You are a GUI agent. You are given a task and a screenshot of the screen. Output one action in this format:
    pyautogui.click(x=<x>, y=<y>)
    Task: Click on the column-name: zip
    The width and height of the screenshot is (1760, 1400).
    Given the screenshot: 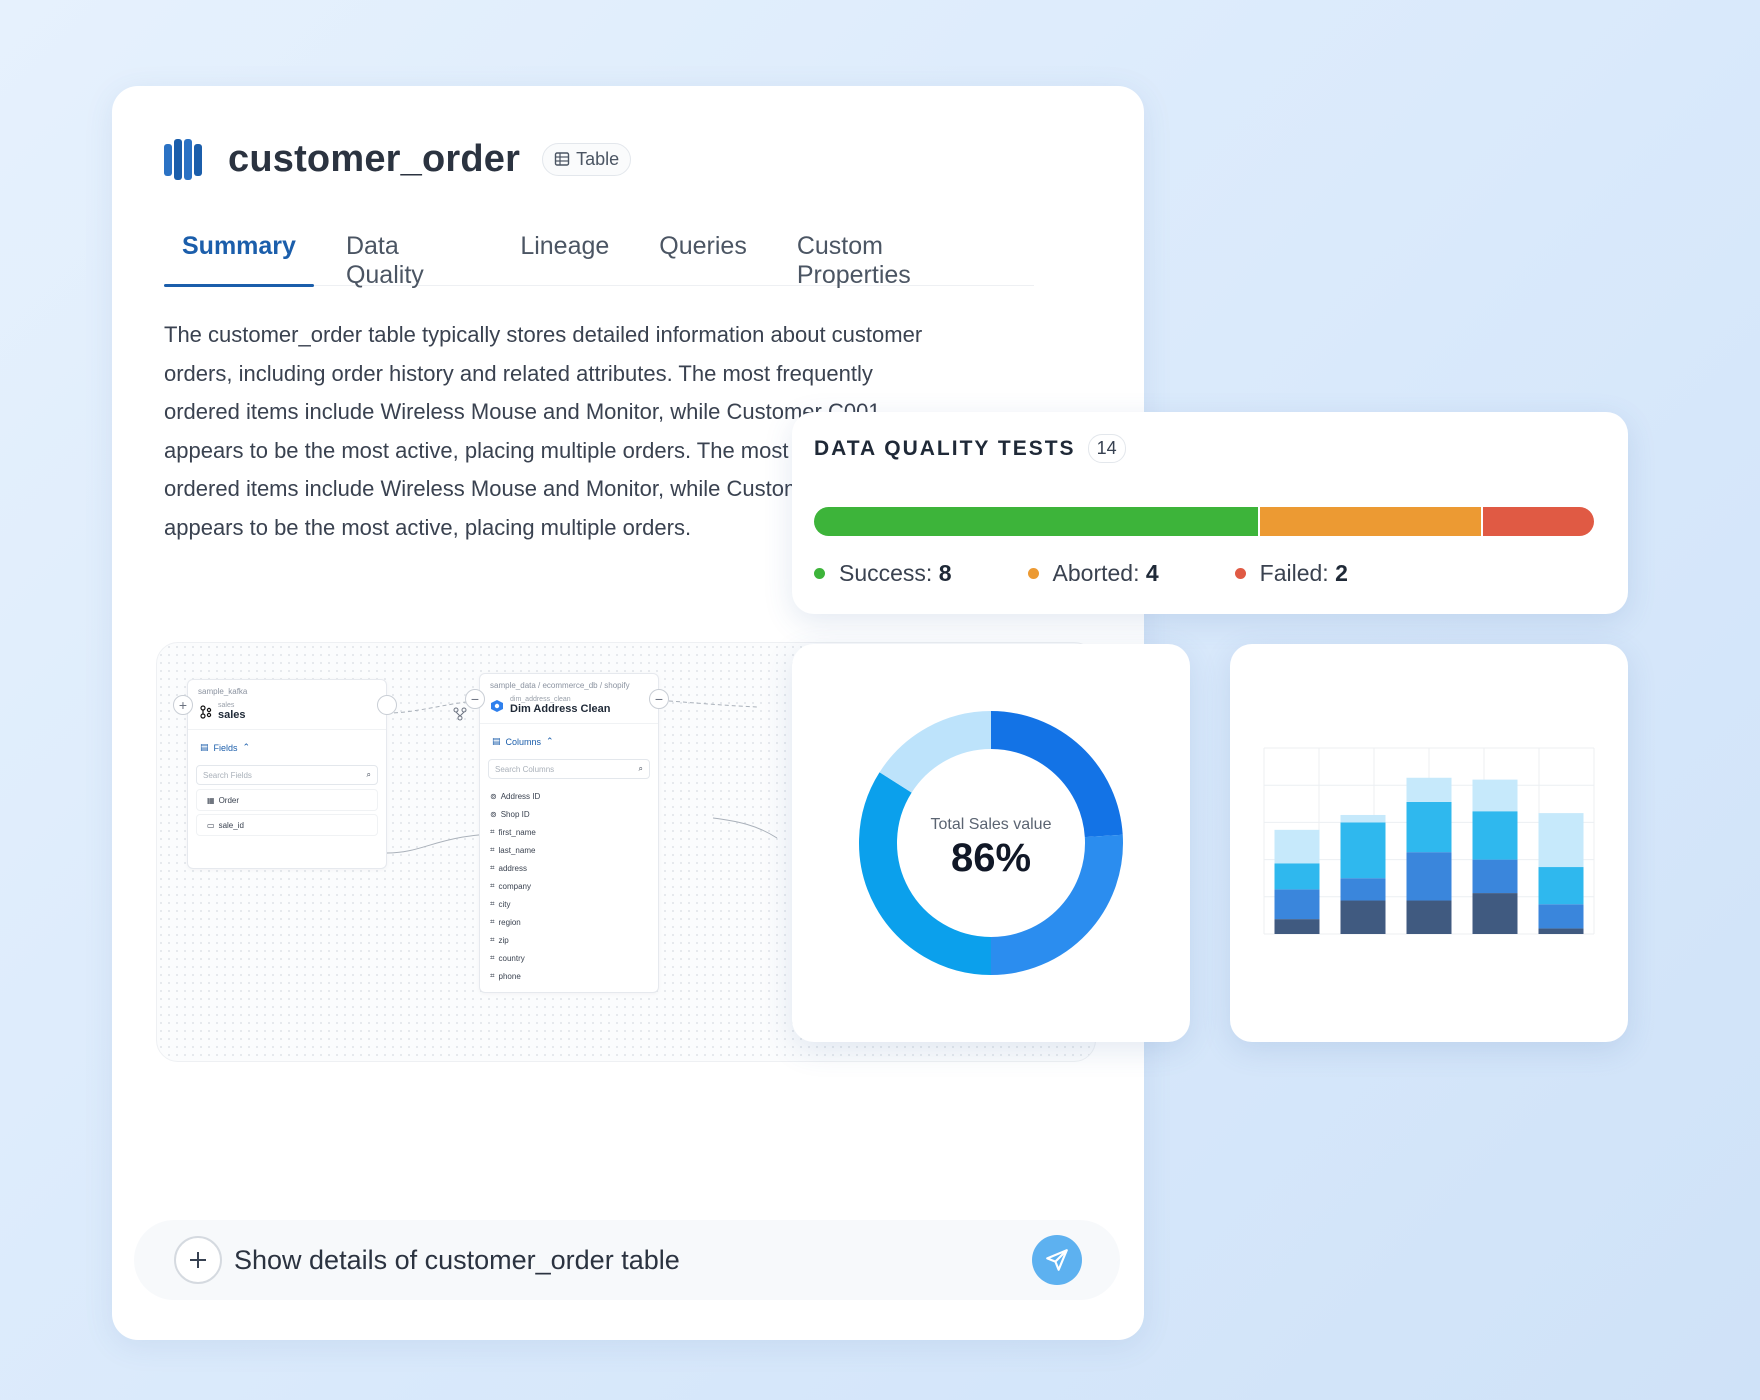 What is the action you would take?
    pyautogui.click(x=503, y=940)
    